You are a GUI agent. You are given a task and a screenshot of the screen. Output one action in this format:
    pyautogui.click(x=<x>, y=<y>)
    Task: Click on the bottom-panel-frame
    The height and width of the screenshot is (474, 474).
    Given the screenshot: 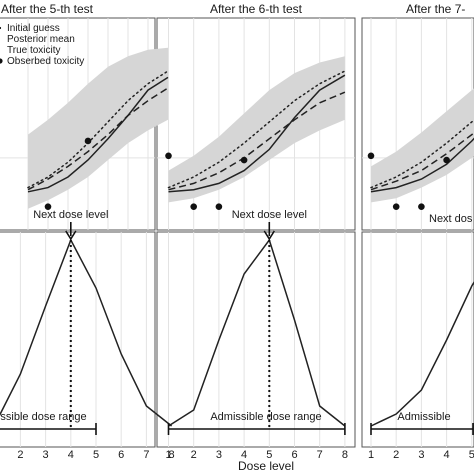 What is the action you would take?
    pyautogui.click(x=417, y=339)
    